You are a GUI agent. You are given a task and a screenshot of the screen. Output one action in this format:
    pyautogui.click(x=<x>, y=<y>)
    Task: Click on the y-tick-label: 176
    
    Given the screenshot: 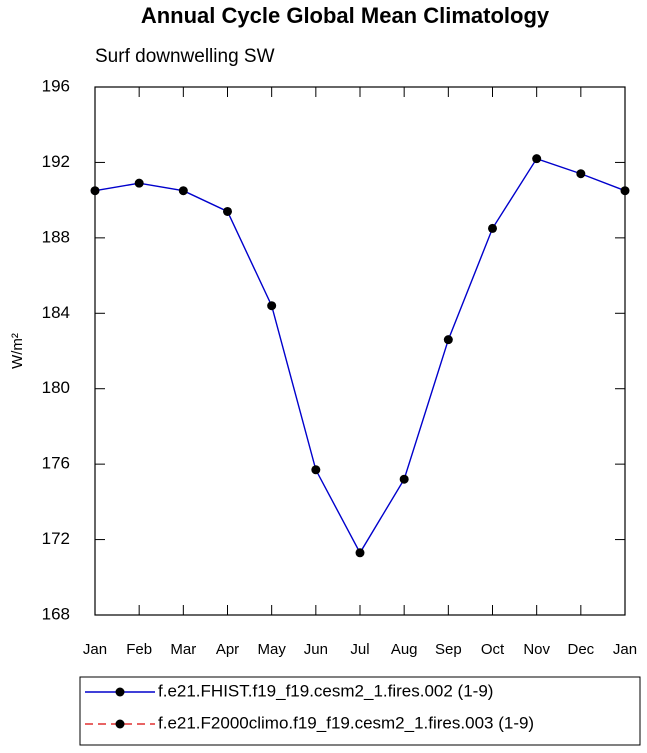 What is the action you would take?
    pyautogui.click(x=56, y=463)
    